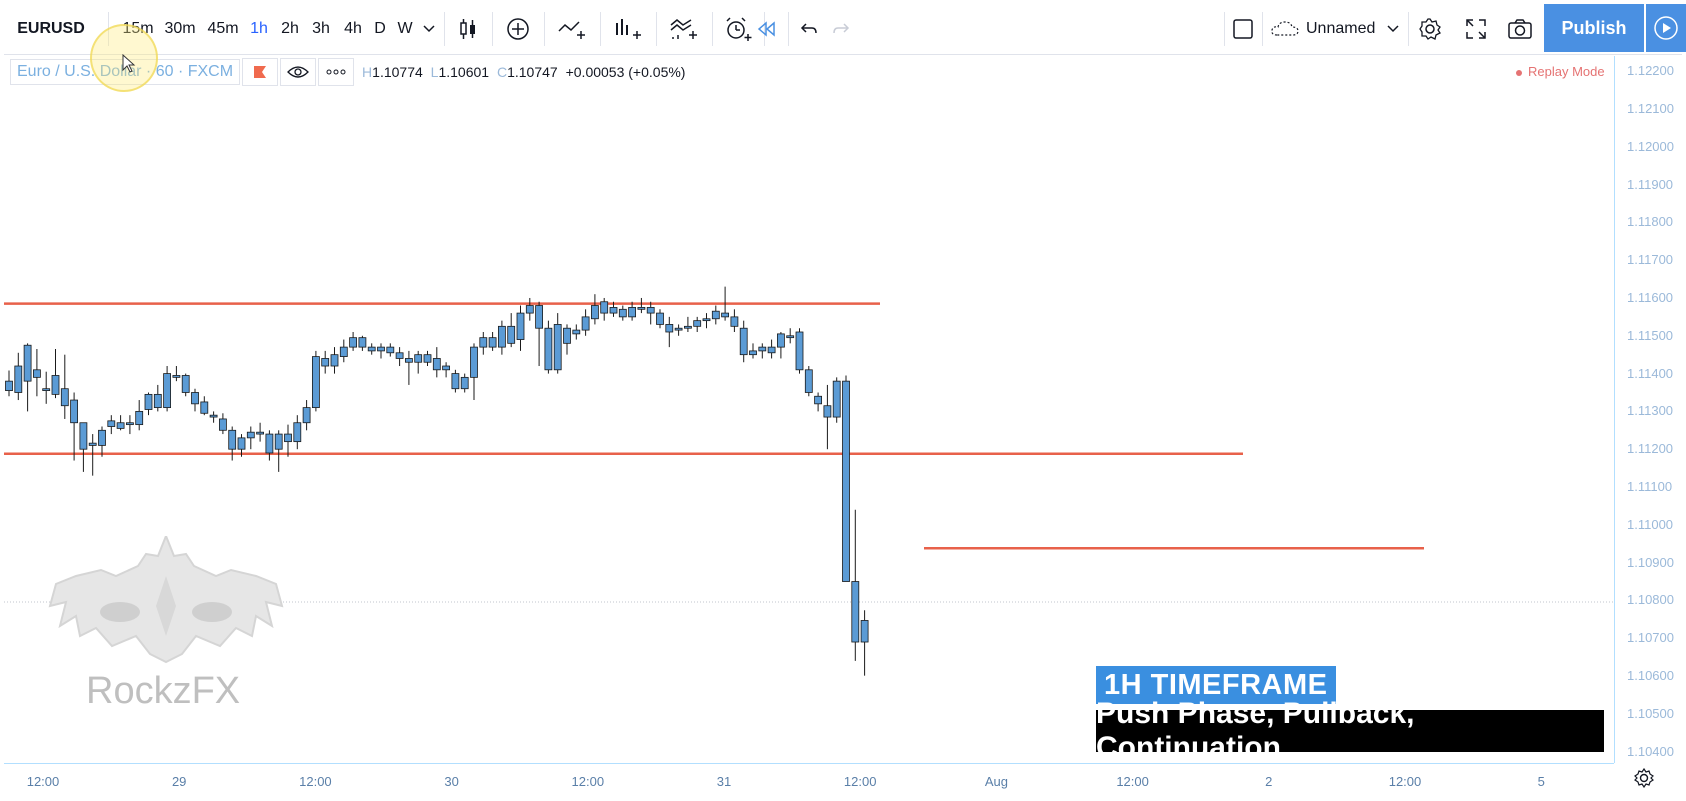  Describe the element at coordinates (1594, 28) in the screenshot. I see `publish-button: Publish` at that location.